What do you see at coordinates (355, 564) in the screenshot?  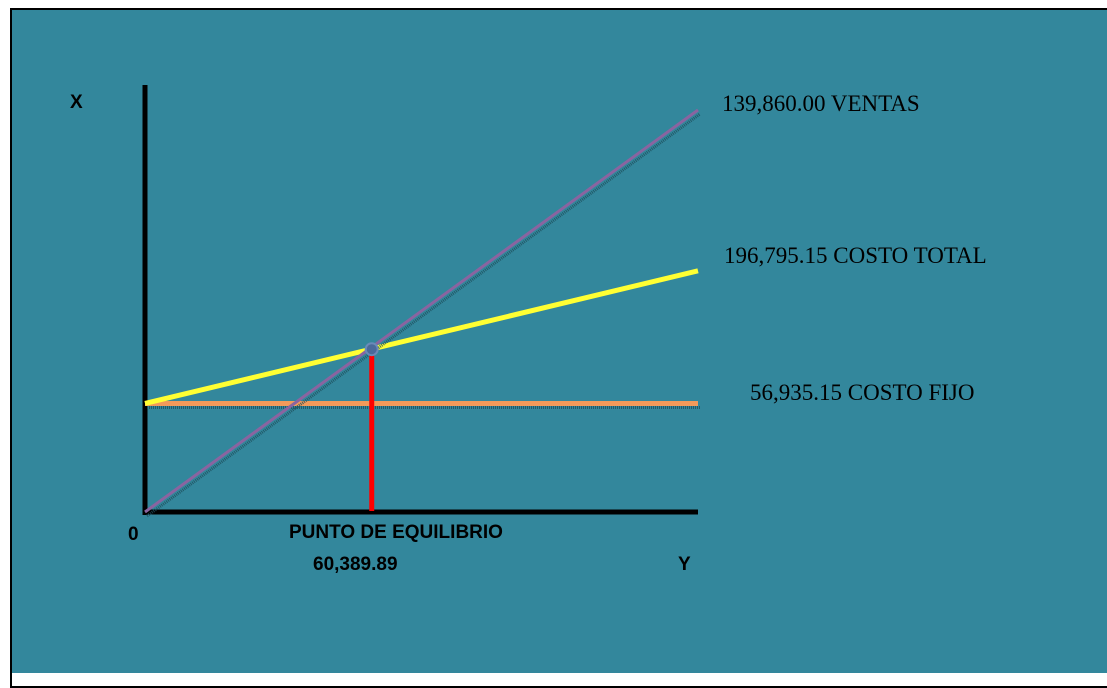 I see `break-even-value-label: 60,389.89` at bounding box center [355, 564].